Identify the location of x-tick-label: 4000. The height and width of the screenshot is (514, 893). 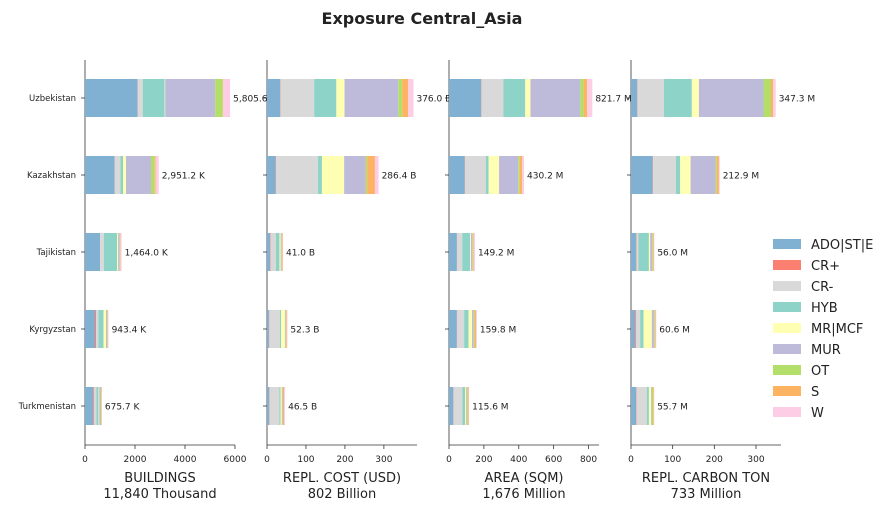
(185, 460).